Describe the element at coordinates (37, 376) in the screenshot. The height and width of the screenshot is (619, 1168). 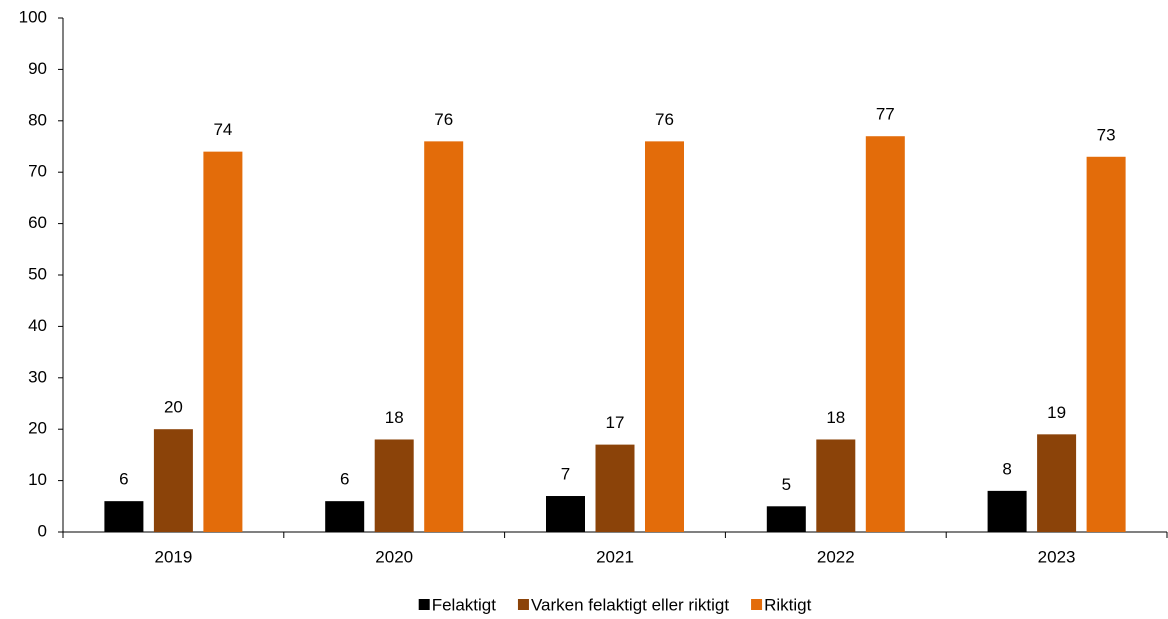
I see `y-tick-label: 30` at that location.